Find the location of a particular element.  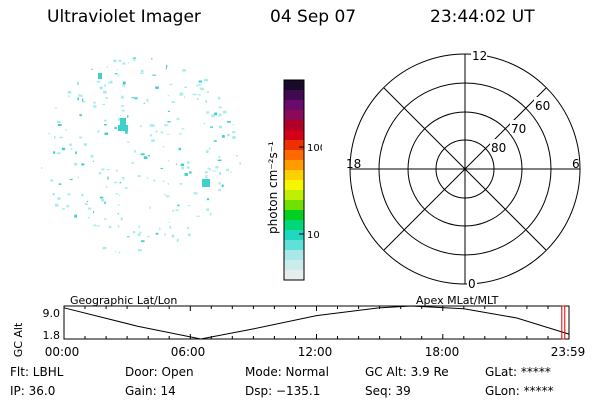

filter-info: Flt: LBHL is located at coordinates (37, 372).